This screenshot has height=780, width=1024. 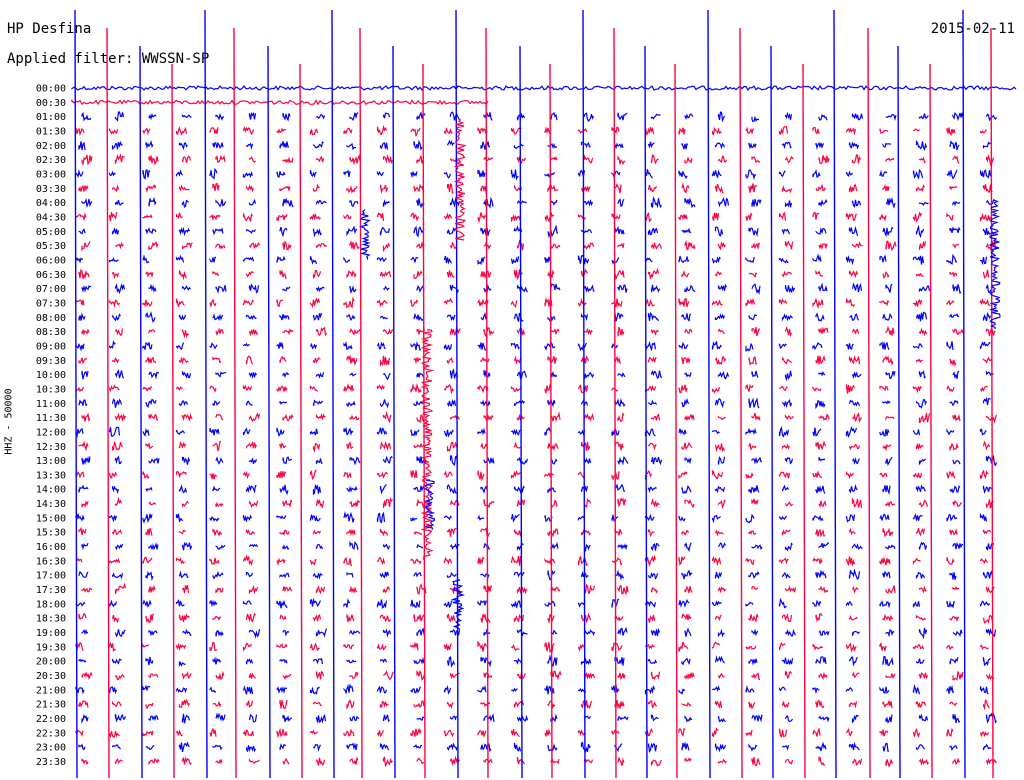 What do you see at coordinates (51, 346) in the screenshot?
I see `row-label: 09:00` at bounding box center [51, 346].